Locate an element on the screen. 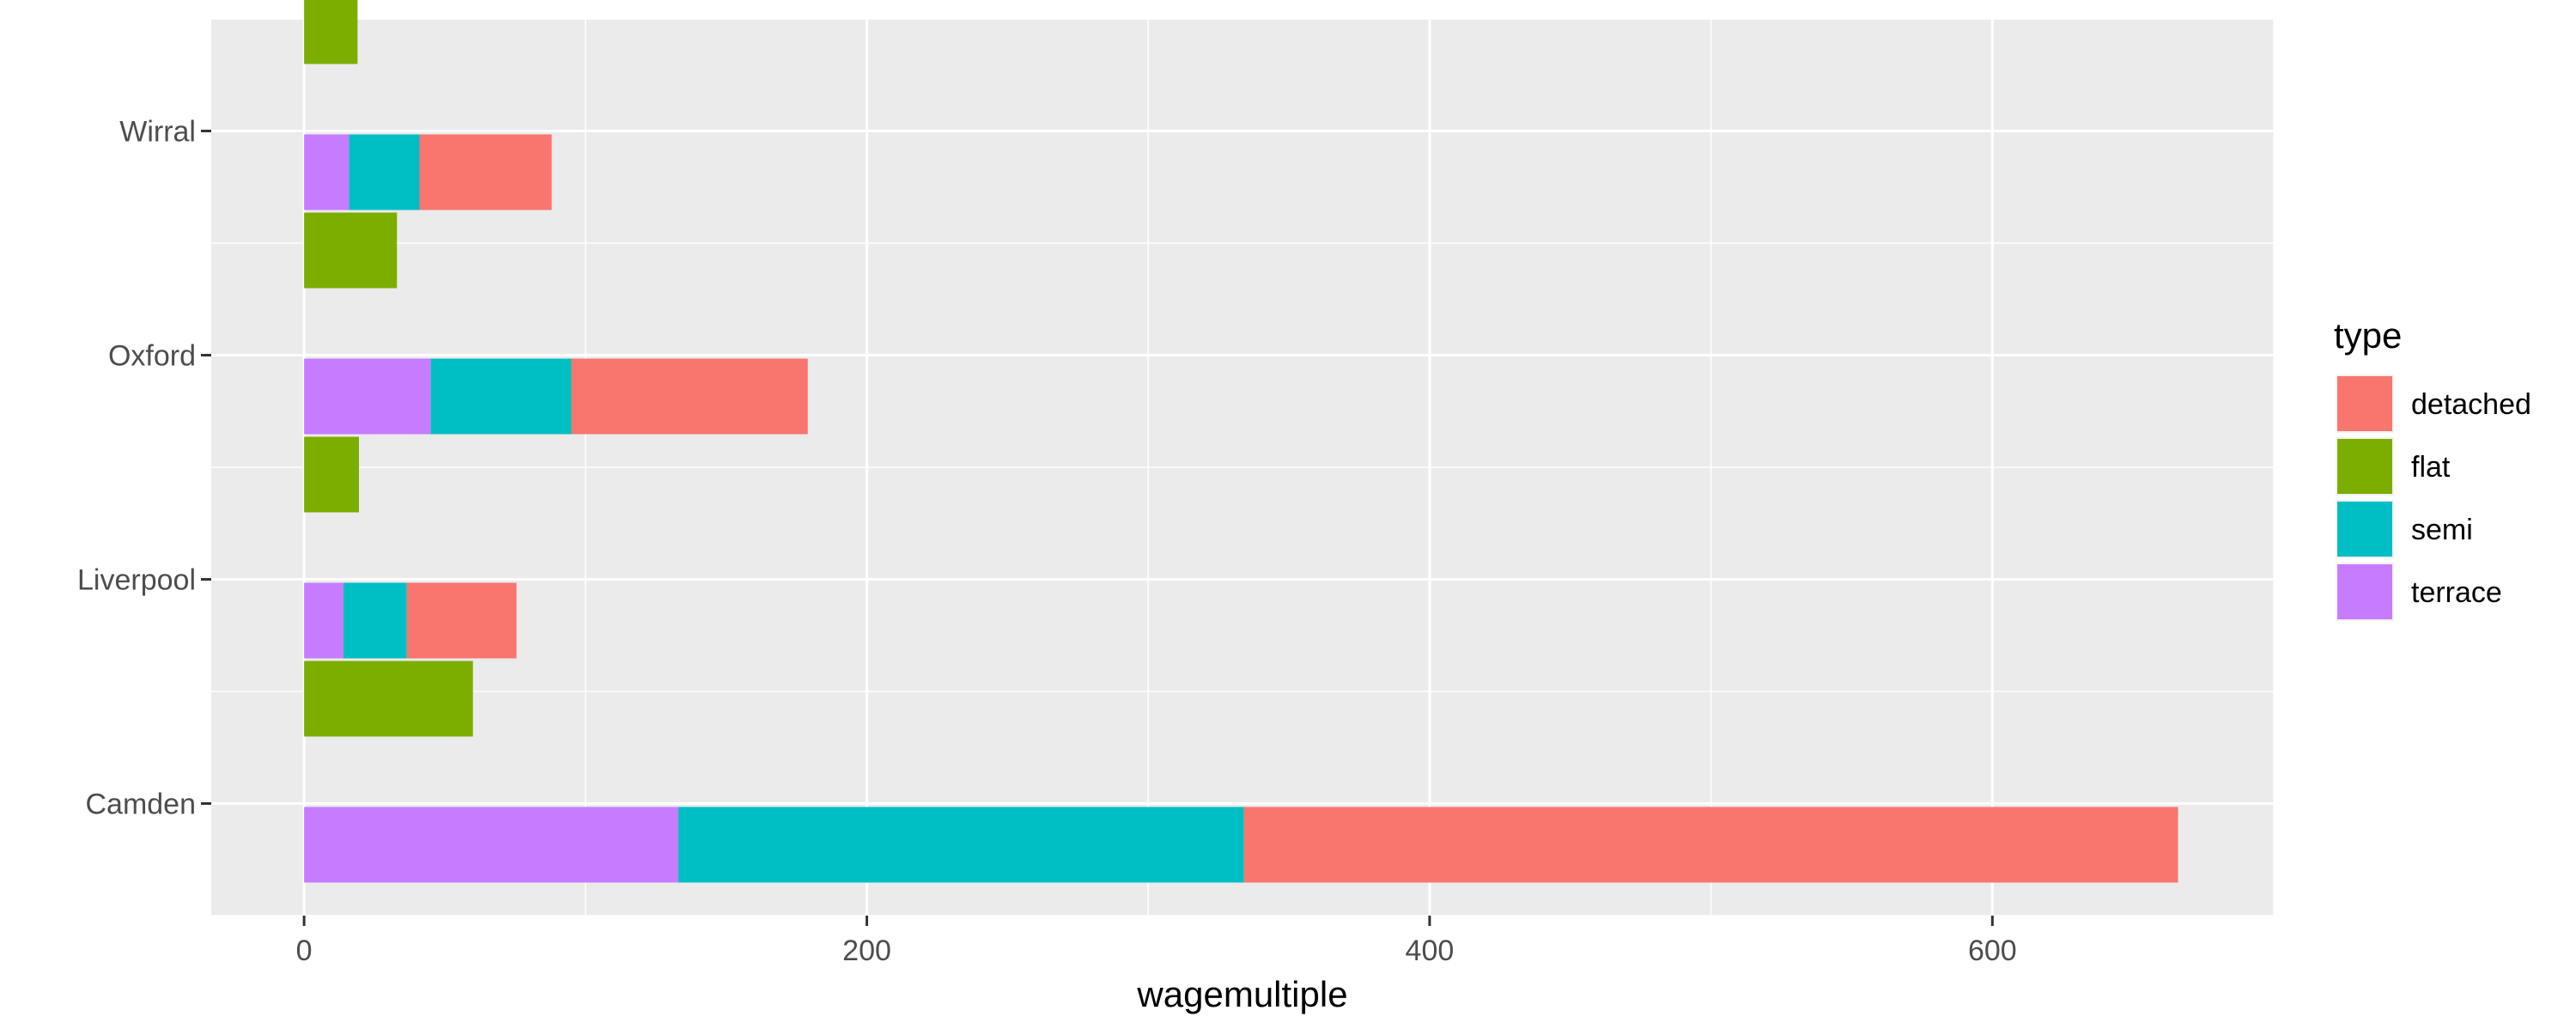  x-tick-label: 400 is located at coordinates (1430, 951).